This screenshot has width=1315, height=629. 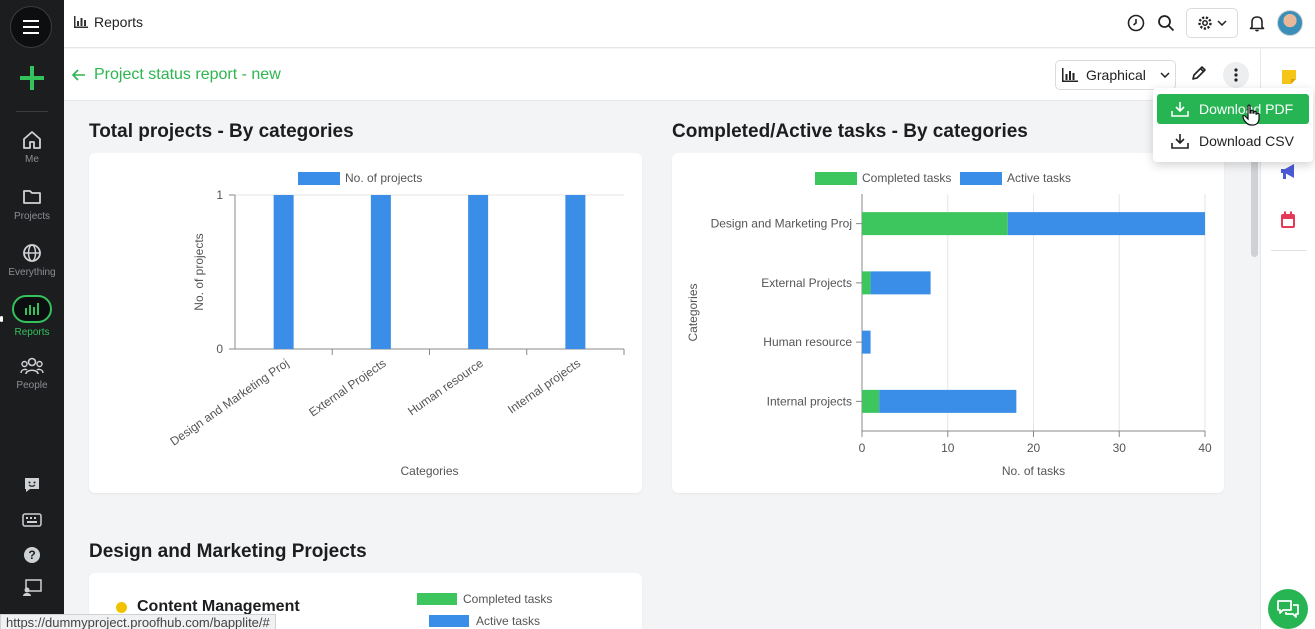 I want to click on feedback-button, so click(x=32, y=485).